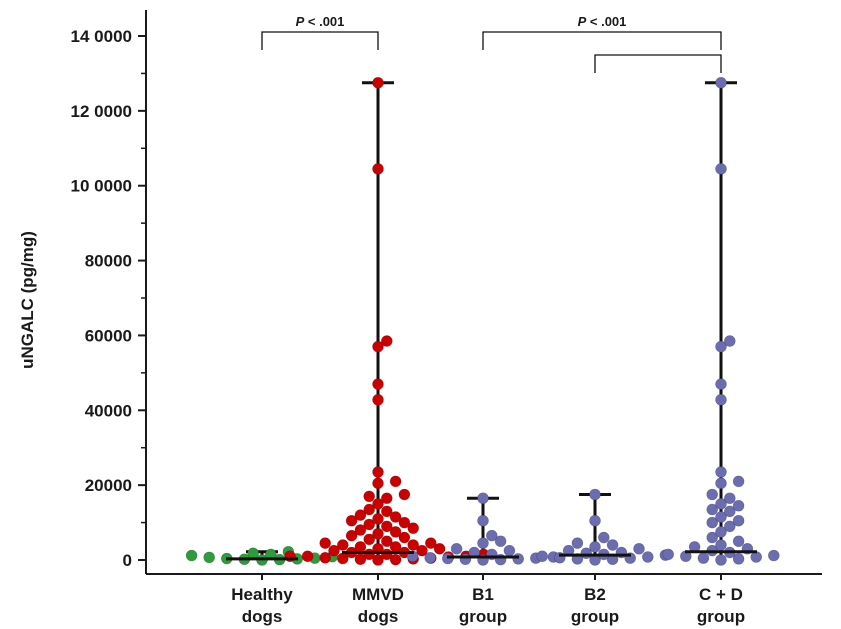  What do you see at coordinates (595, 594) in the screenshot?
I see `category-label-line1: B2` at bounding box center [595, 594].